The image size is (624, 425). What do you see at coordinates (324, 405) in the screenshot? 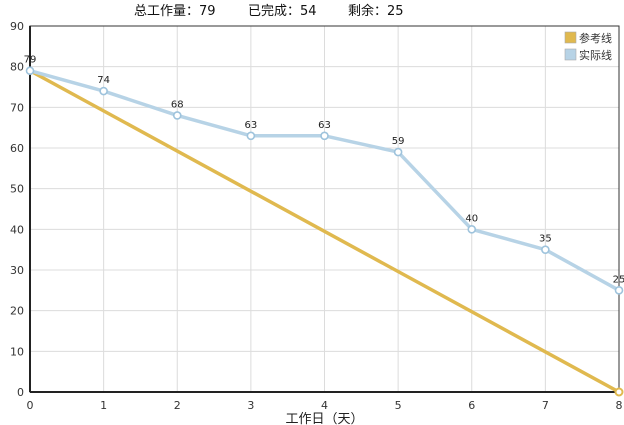
I see `x-tick-label: 4` at bounding box center [324, 405].